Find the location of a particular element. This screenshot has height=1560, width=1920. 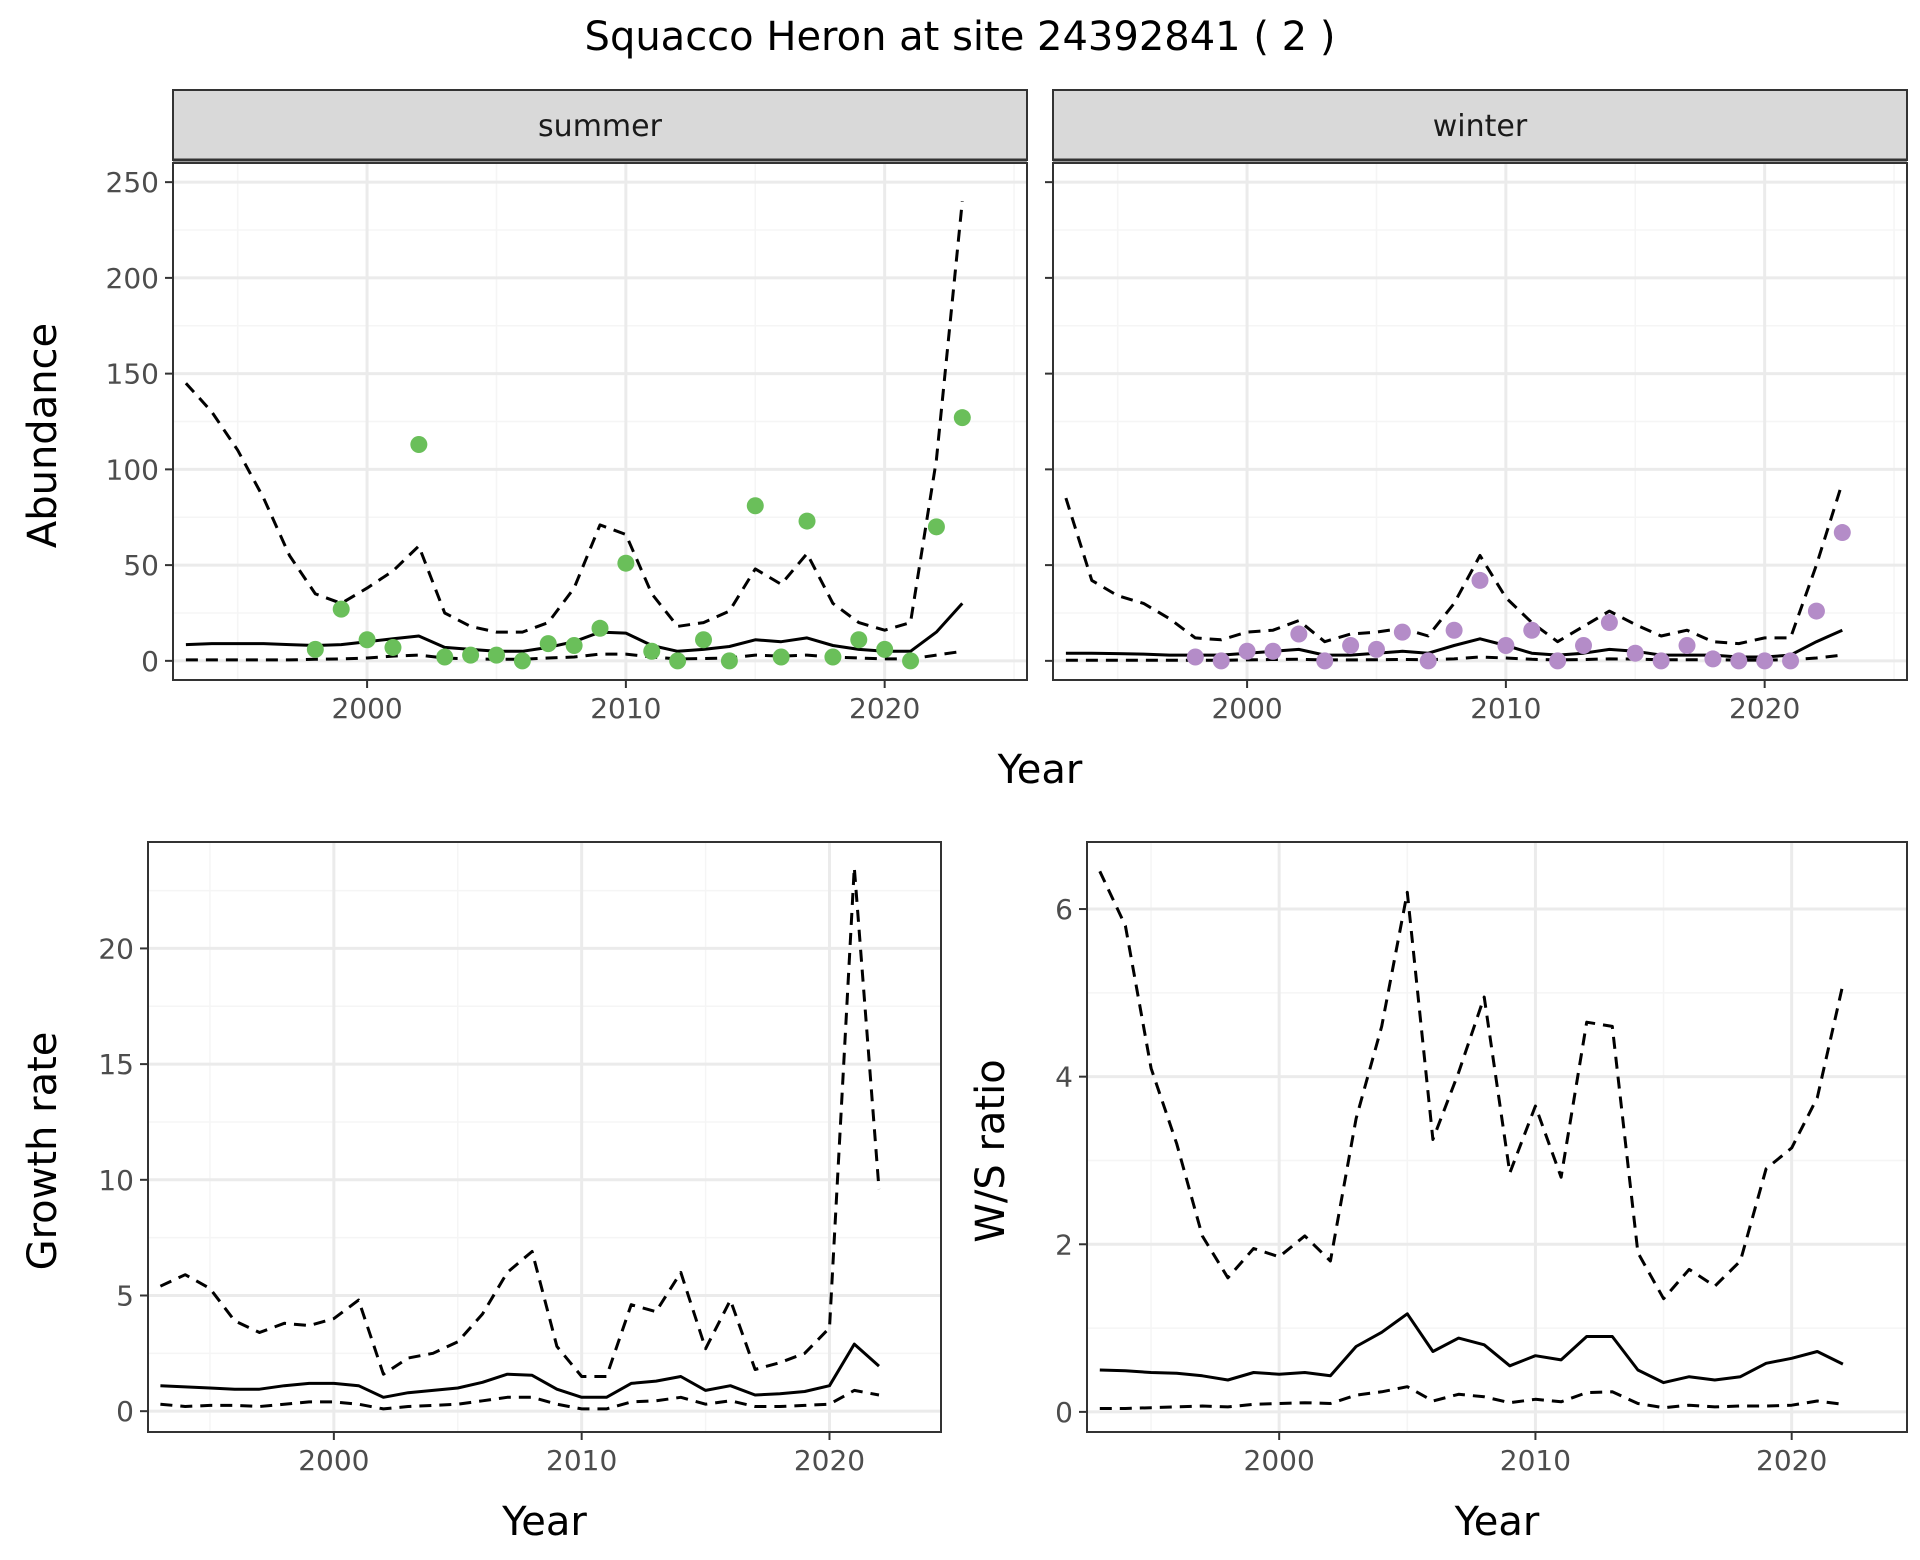

shared-labels: Year is located at coordinates (1040, 770).